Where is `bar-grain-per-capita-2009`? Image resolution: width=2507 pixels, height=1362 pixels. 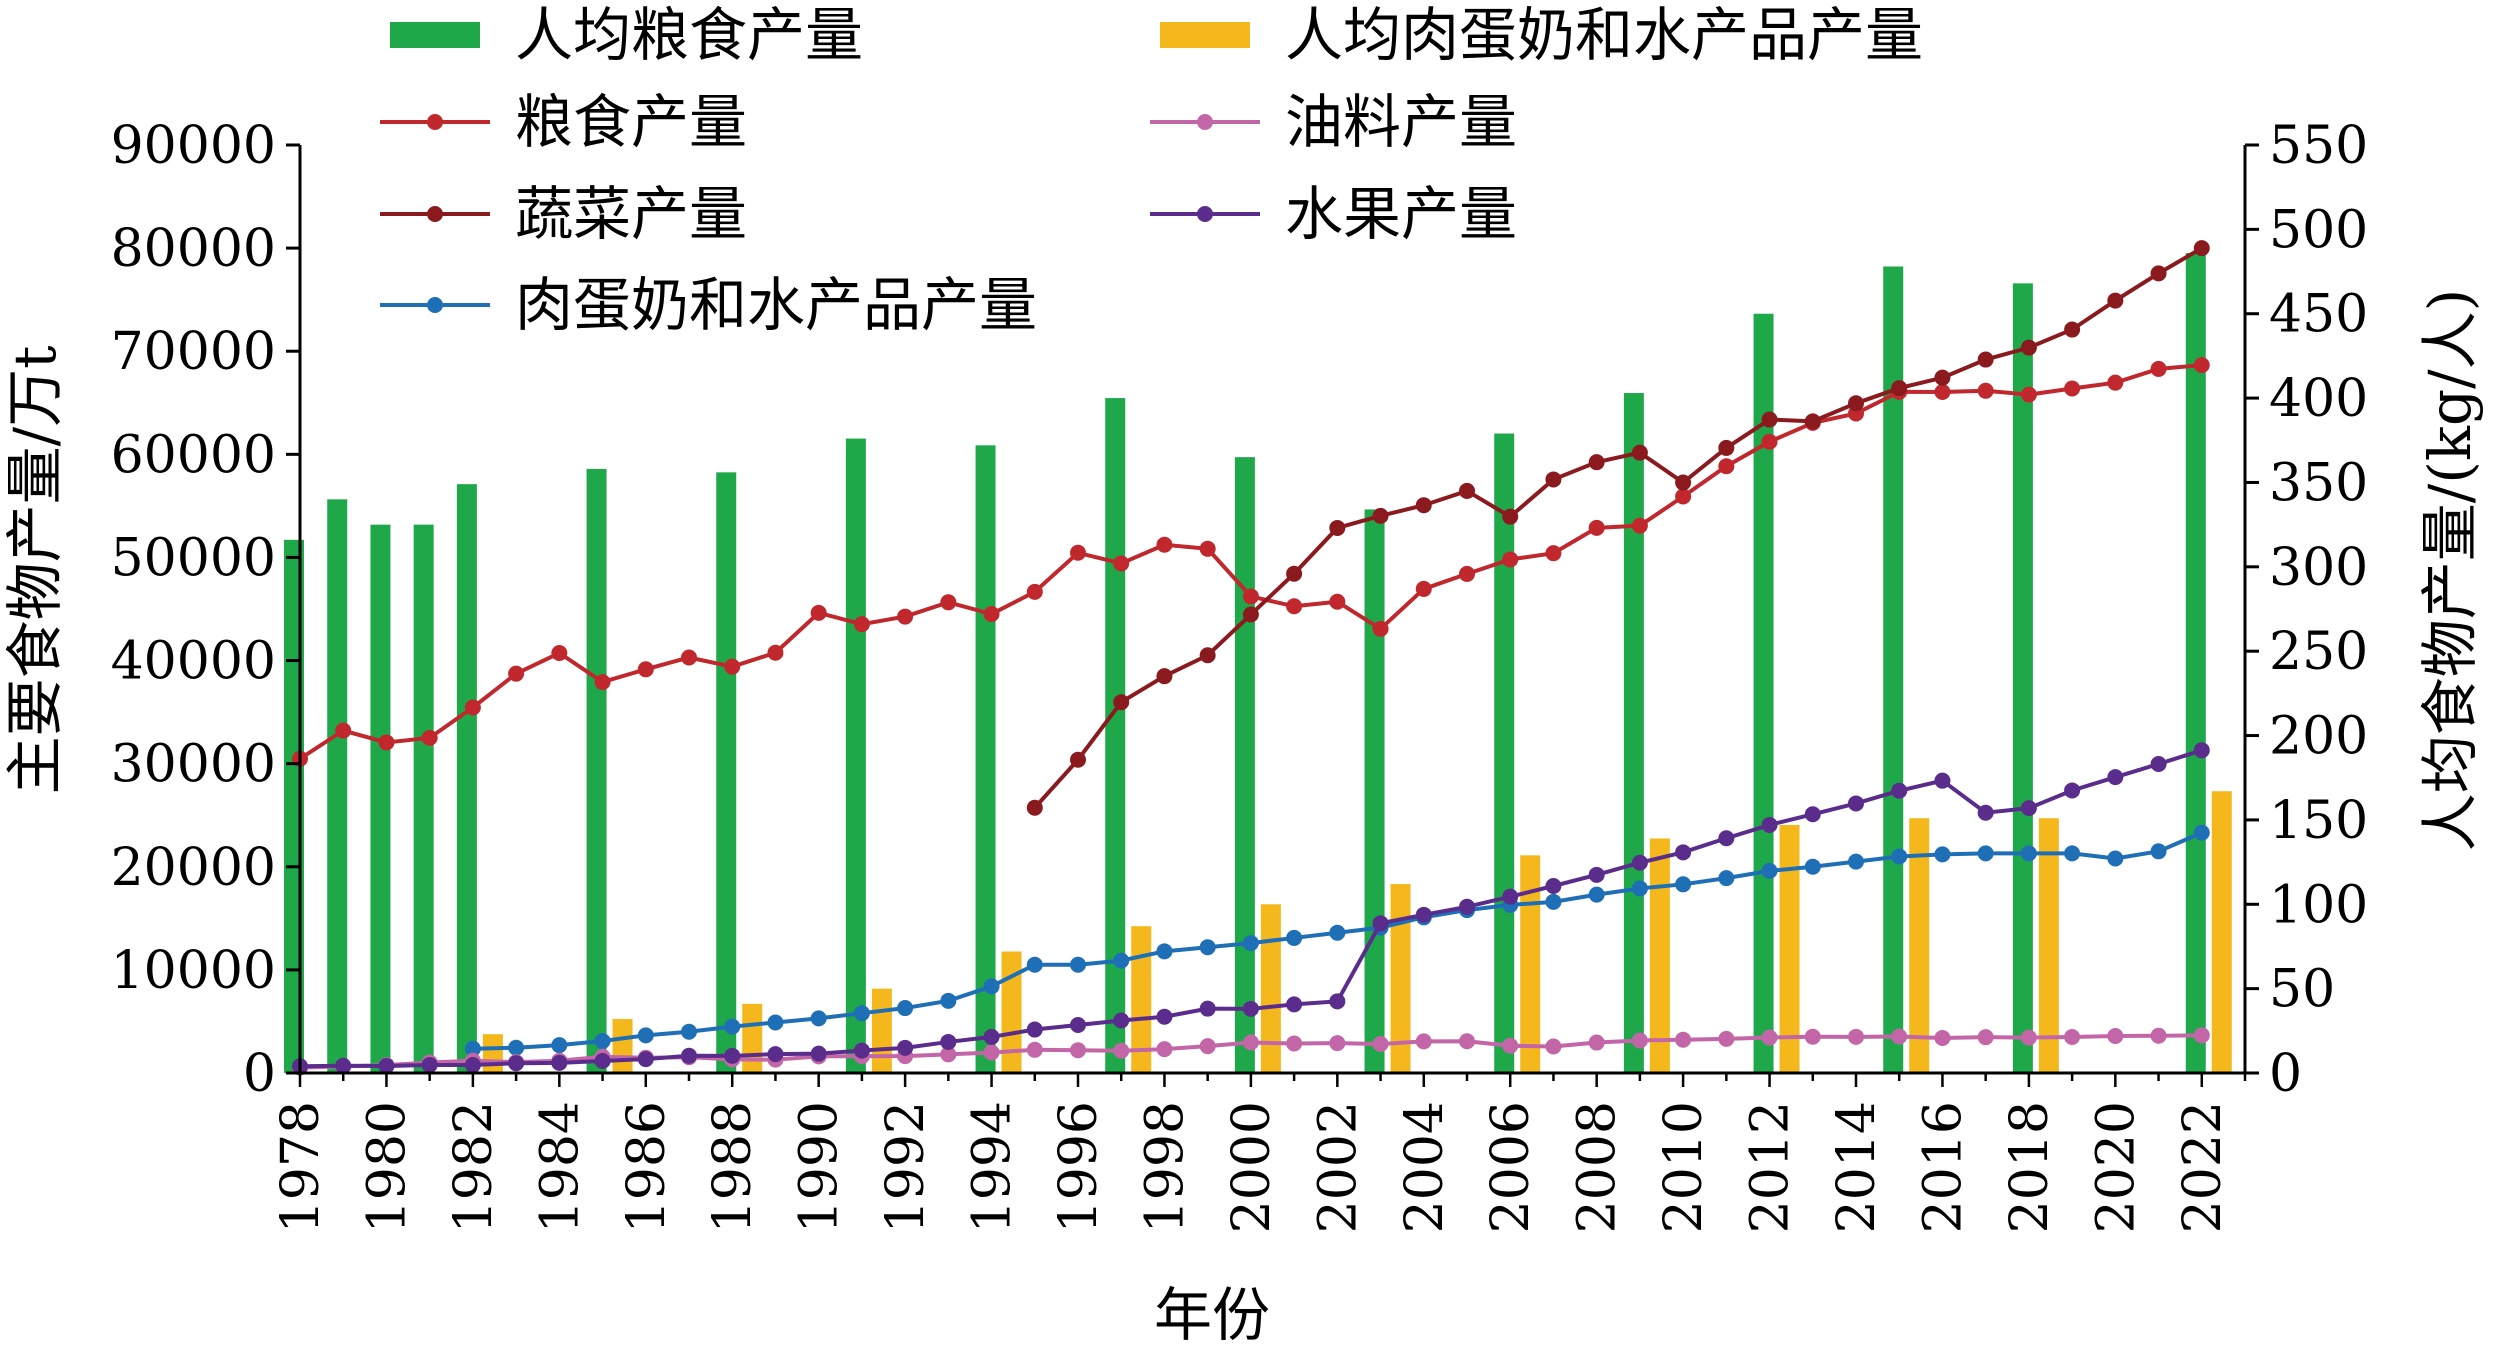 bar-grain-per-capita-2009 is located at coordinates (1633, 733).